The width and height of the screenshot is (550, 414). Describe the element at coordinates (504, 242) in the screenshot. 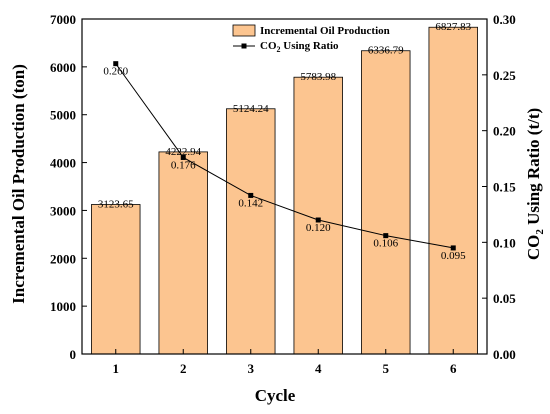

I see `right-tick-label-0.10: 0.10` at that location.